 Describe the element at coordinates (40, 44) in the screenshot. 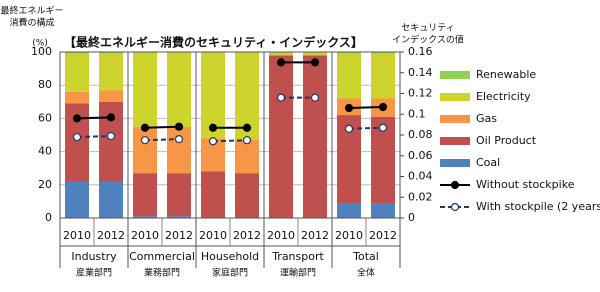

I see `y-unit: (%)` at that location.